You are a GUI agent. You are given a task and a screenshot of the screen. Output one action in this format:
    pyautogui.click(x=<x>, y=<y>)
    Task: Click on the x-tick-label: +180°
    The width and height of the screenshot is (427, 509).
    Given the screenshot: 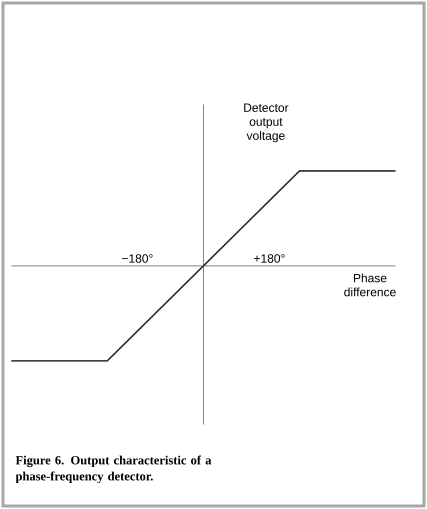 What is the action you would take?
    pyautogui.click(x=269, y=258)
    